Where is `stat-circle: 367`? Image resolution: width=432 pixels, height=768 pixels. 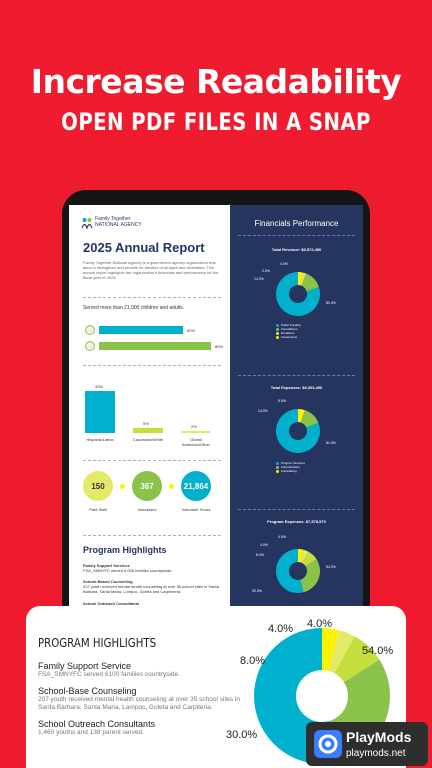 stat-circle: 367 is located at coordinates (147, 486).